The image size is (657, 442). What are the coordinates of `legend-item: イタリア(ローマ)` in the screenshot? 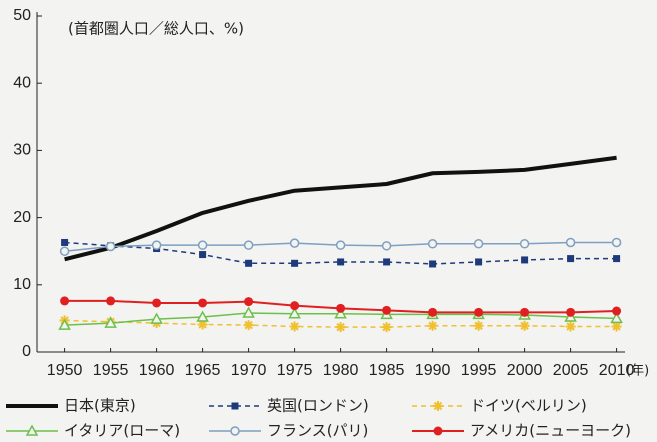 It's located at (93, 431).